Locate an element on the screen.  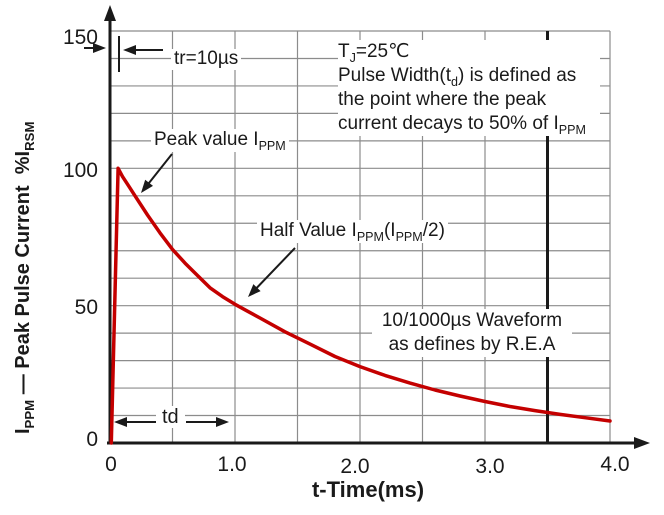
arrow-tr is located at coordinates (129, 50).